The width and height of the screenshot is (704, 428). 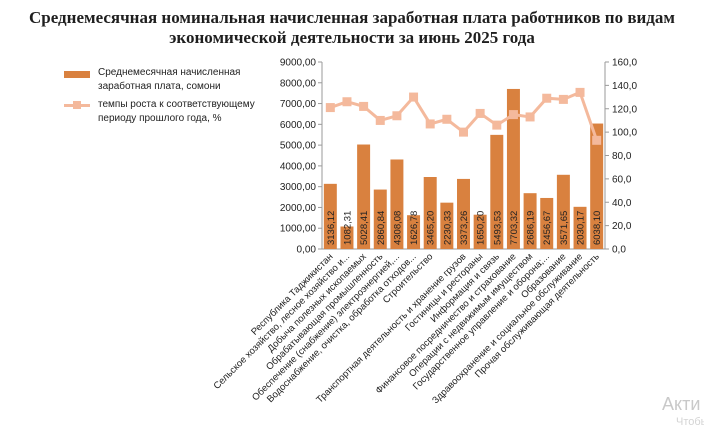 What do you see at coordinates (77, 105) in the screenshot?
I see `legend-line-marker` at bounding box center [77, 105].